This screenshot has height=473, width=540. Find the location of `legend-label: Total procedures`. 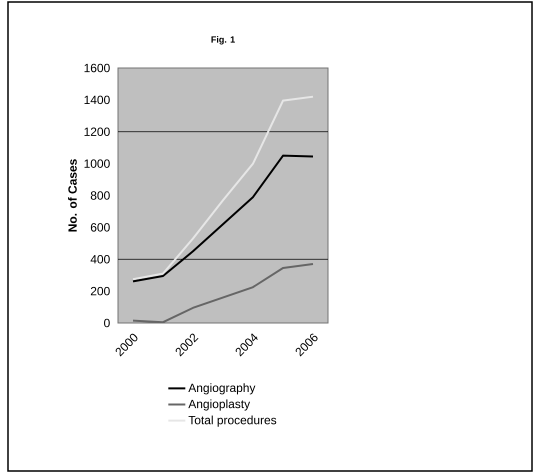

legend-label: Total procedures is located at coordinates (232, 421).